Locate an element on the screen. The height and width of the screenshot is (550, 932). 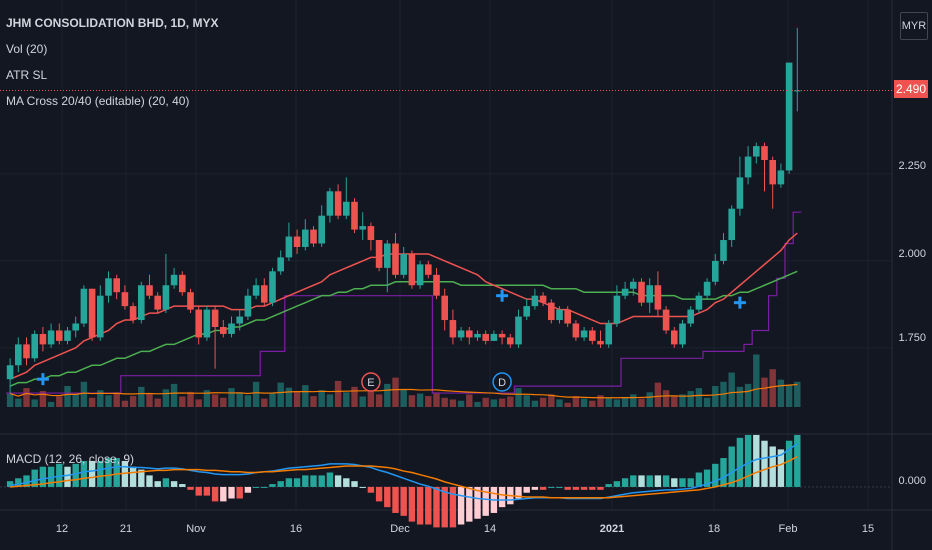
last-price-tag: 2.490 is located at coordinates (911, 89).